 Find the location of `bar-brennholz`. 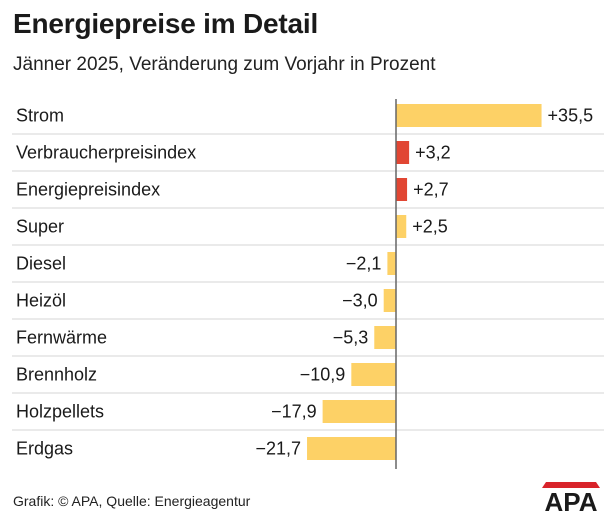

bar-brennholz is located at coordinates (373, 374).